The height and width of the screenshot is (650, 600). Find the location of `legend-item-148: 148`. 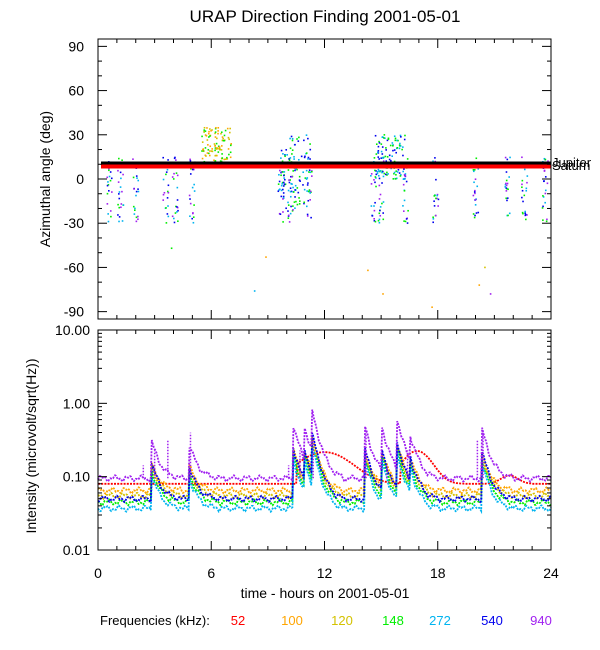

legend-item-148: 148 is located at coordinates (393, 620).